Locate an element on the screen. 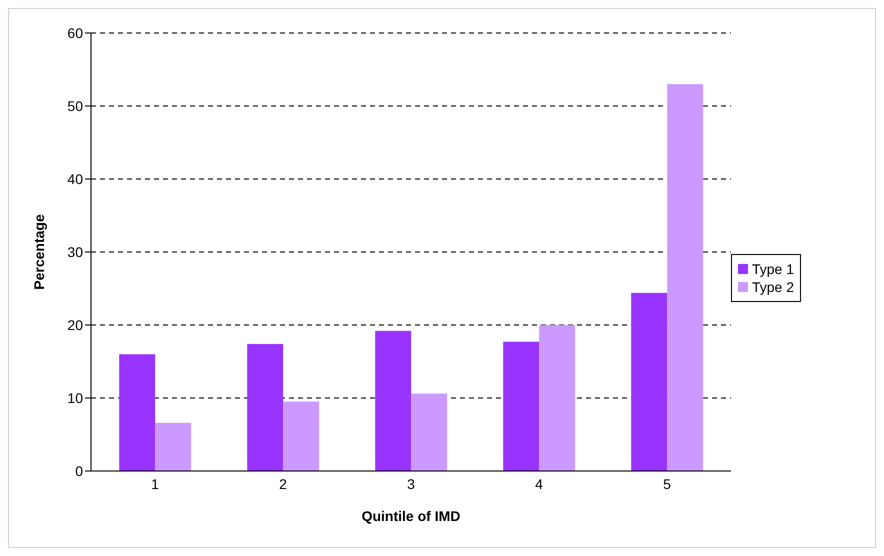  y-tick-label: 20 is located at coordinates (75, 324).